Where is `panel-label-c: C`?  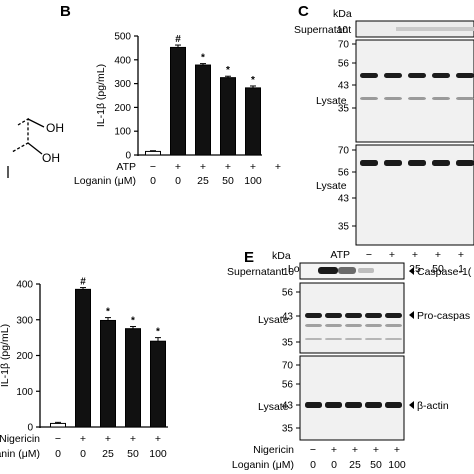 panel-label-c: C is located at coordinates (303, 11).